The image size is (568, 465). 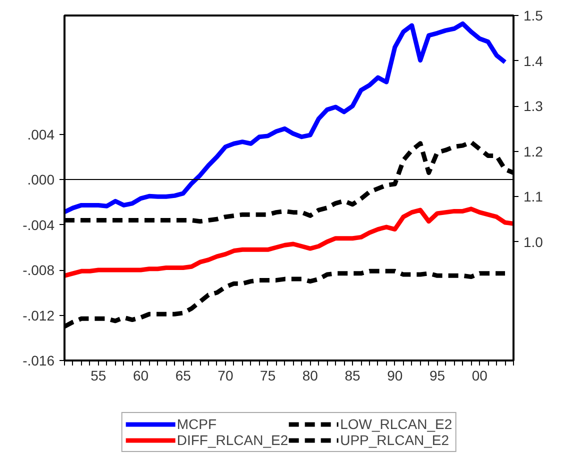 What do you see at coordinates (534, 242) in the screenshot?
I see `y2-tick-label: 1.0` at bounding box center [534, 242].